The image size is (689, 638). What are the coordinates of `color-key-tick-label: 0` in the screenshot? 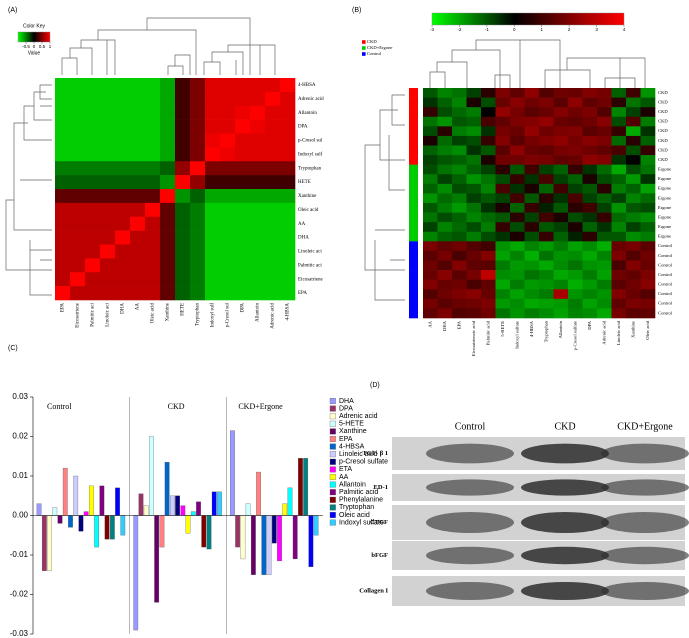 It's located at (514, 29).